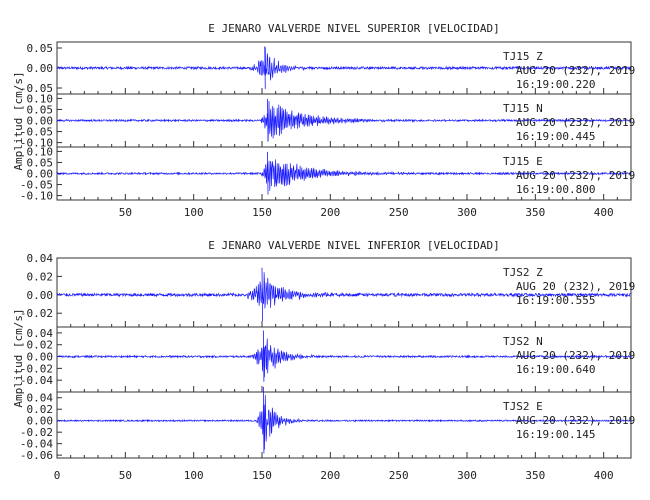 The width and height of the screenshot is (650, 500). I want to click on time-label: 16:19:00.800, so click(555, 189).